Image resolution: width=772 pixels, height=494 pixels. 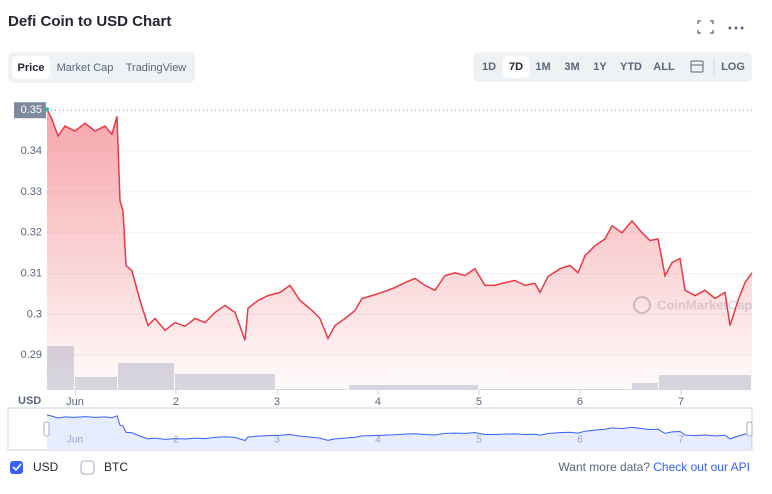 What do you see at coordinates (116, 467) in the screenshot?
I see `legend-btc: BTC` at bounding box center [116, 467].